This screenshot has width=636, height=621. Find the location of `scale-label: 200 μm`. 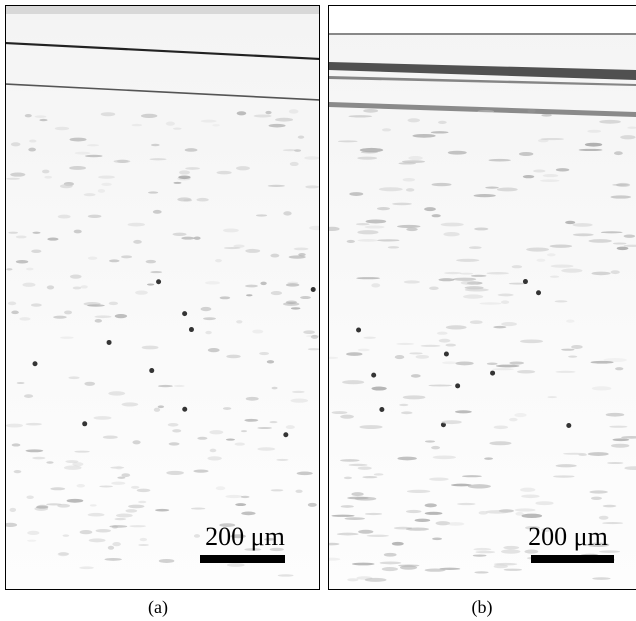

scale-label: 200 μm is located at coordinates (245, 536).